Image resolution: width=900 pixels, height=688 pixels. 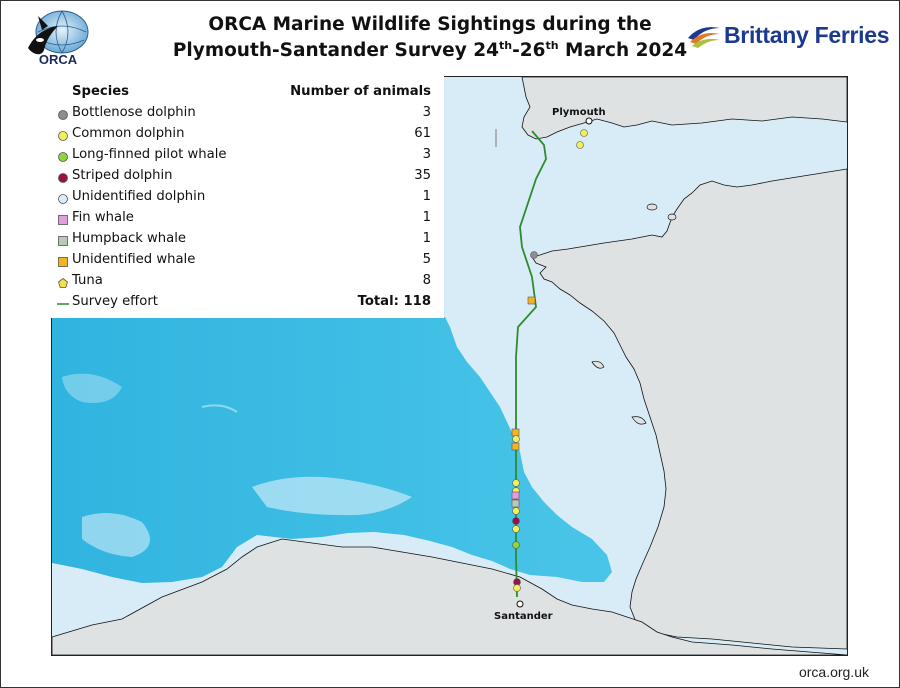 I want to click on sighting-fin-whale, so click(x=515, y=495).